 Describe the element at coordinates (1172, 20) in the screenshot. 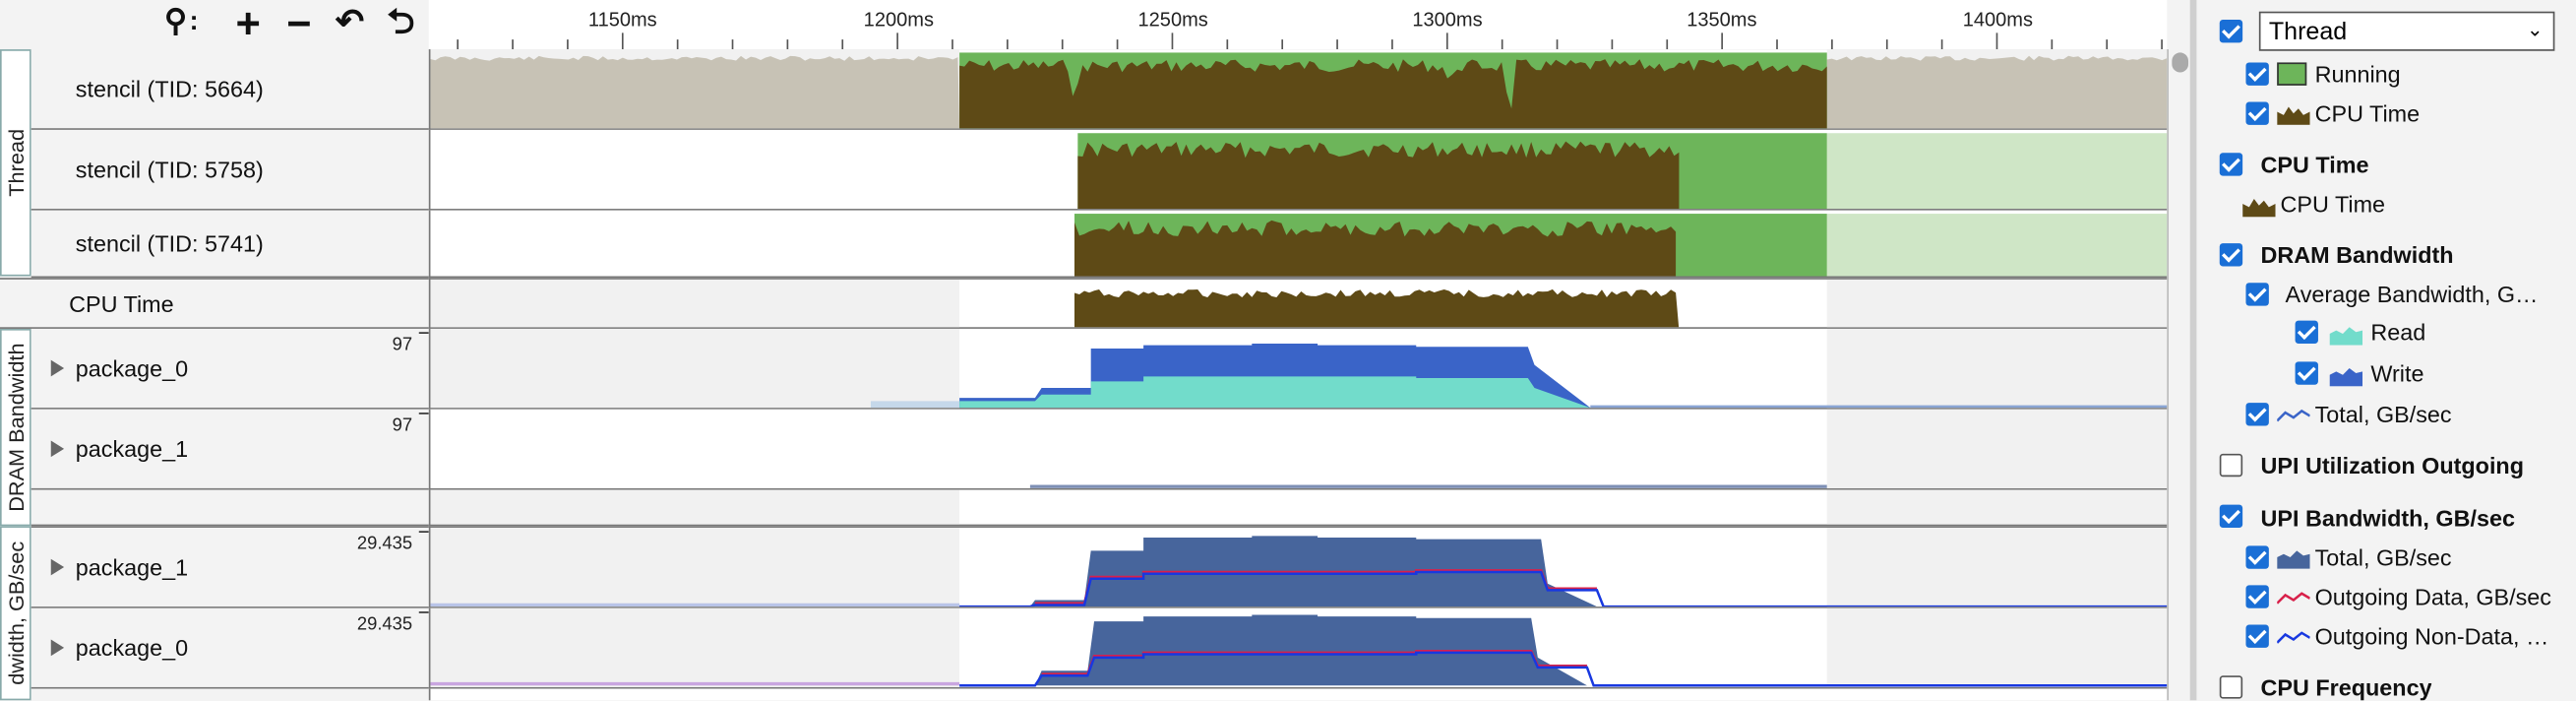

I see `ruler-label-1250: 1250ms` at that location.